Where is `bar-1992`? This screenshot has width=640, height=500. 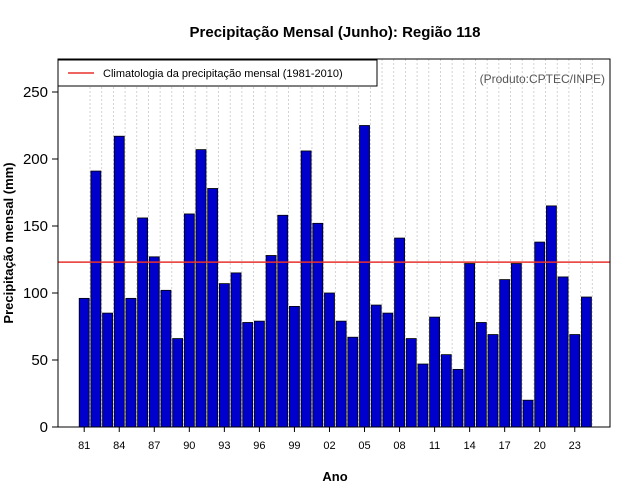
bar-1992 is located at coordinates (213, 308).